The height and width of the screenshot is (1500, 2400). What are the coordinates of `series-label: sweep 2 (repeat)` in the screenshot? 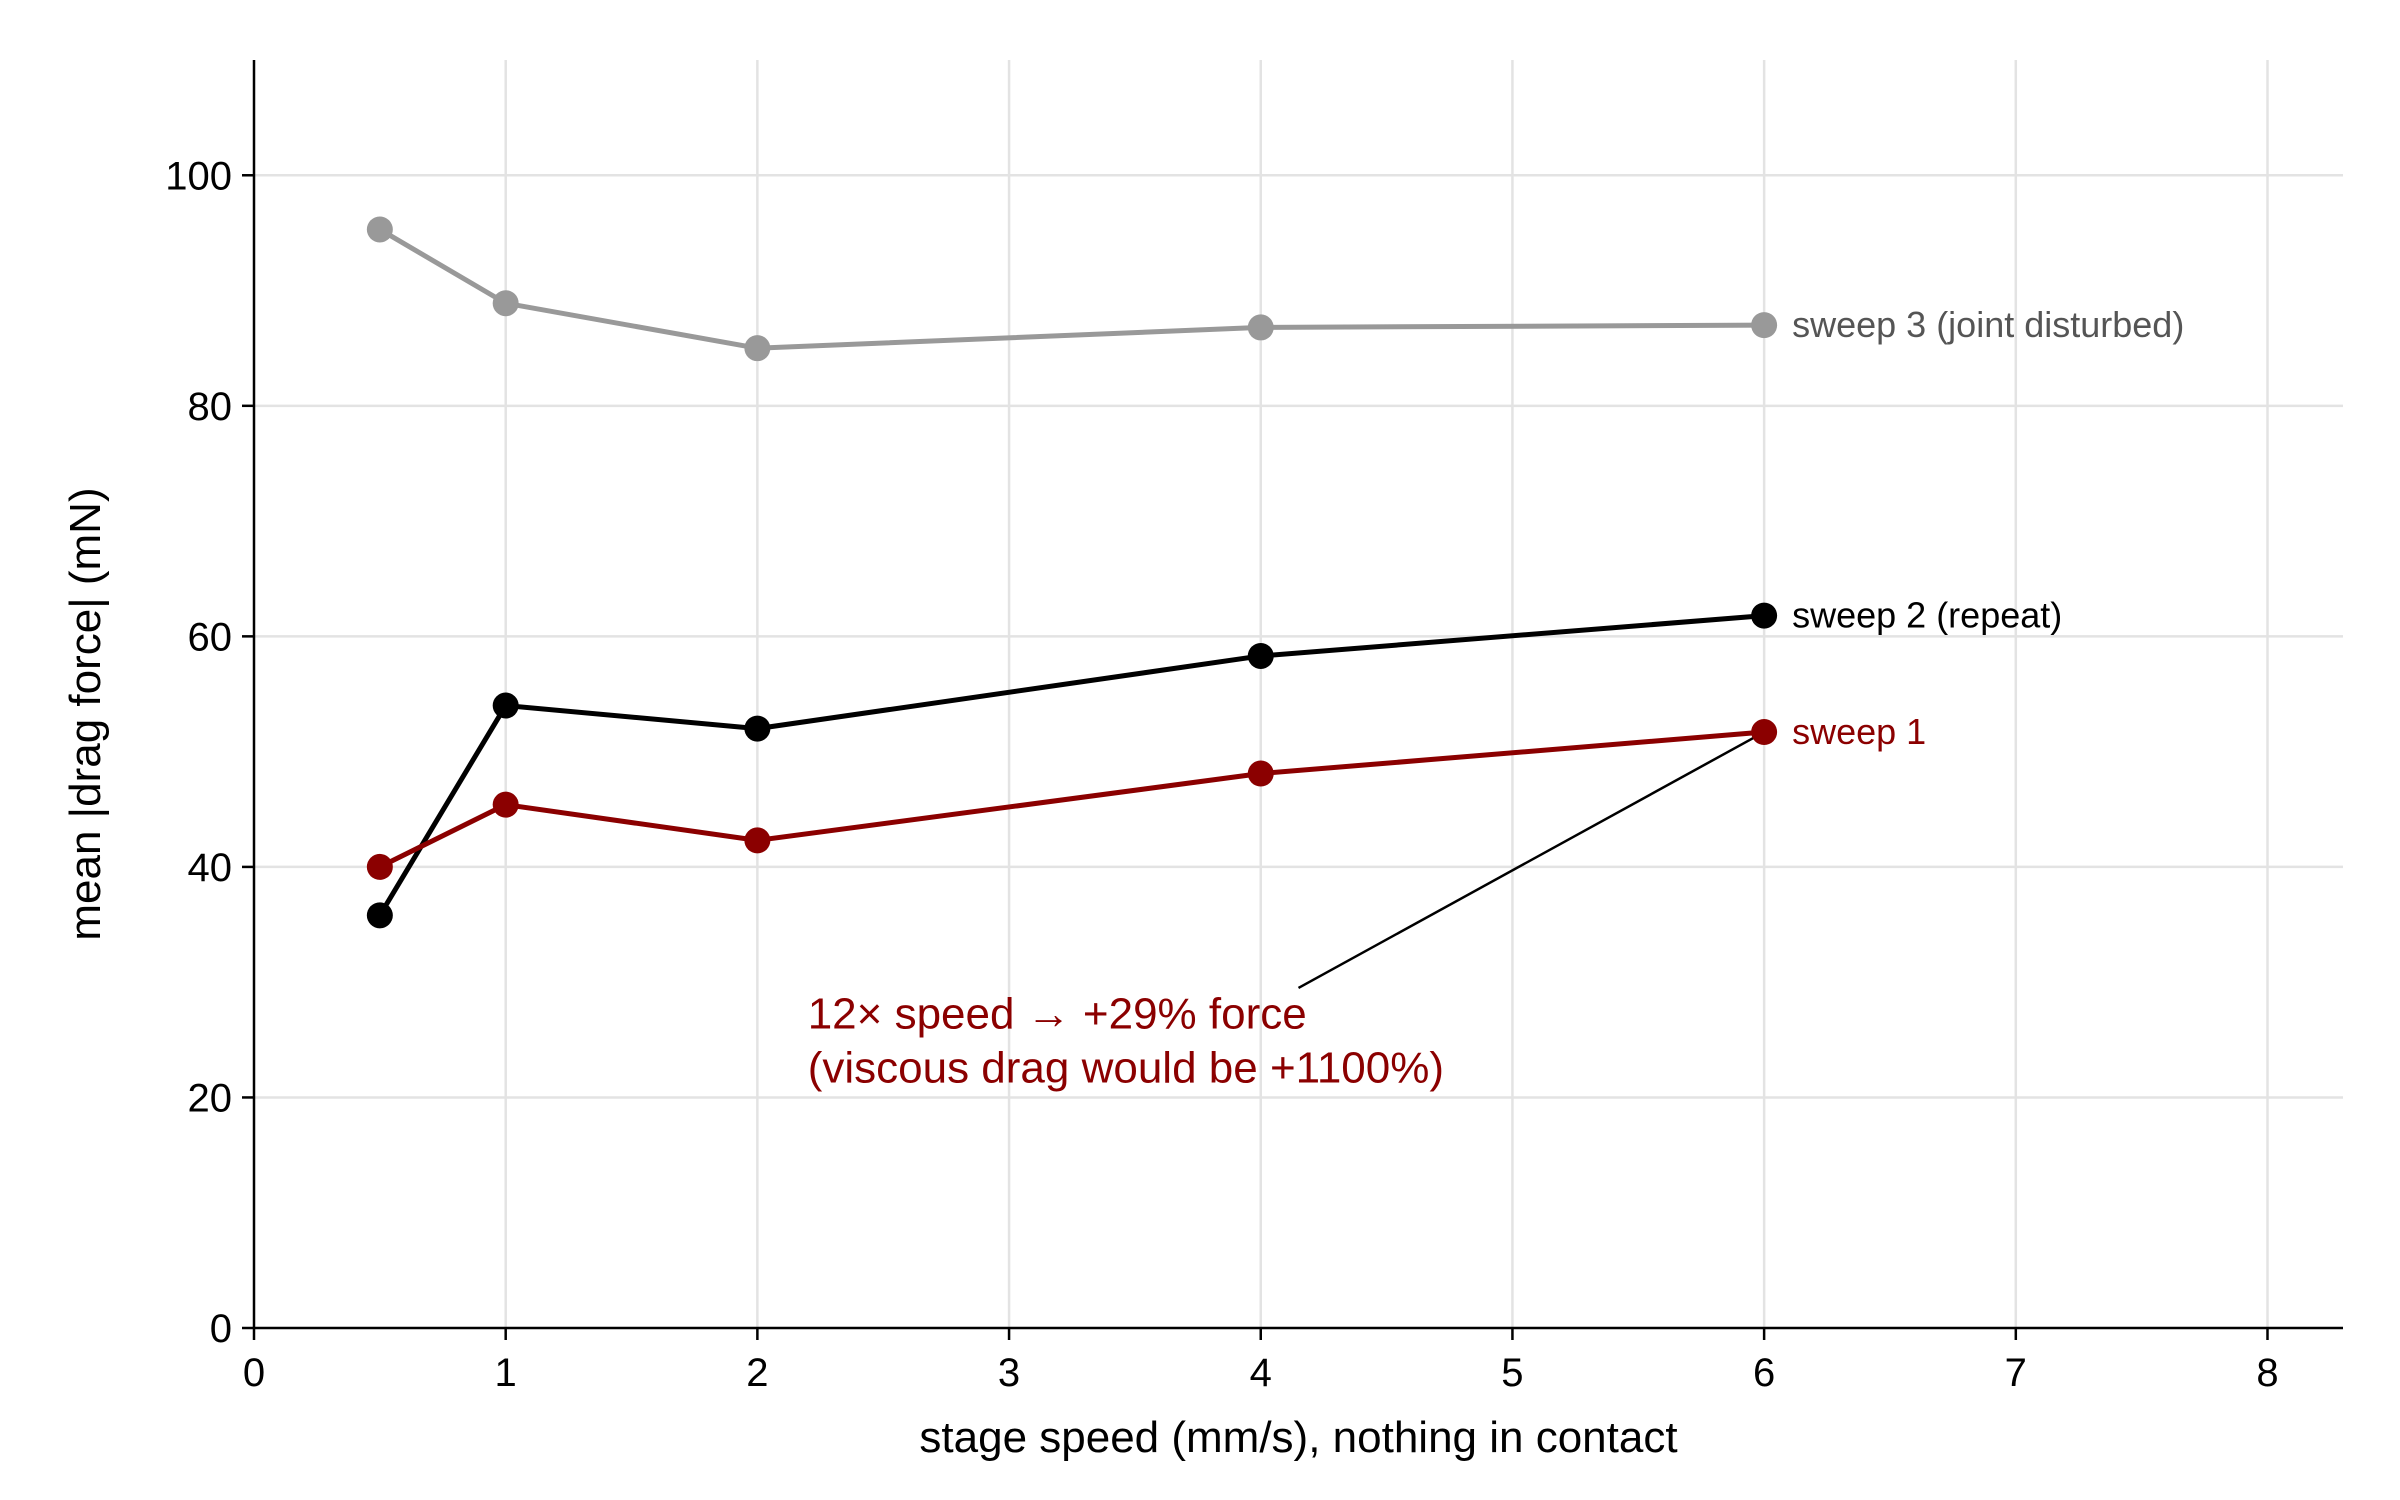 It's located at (1927, 615).